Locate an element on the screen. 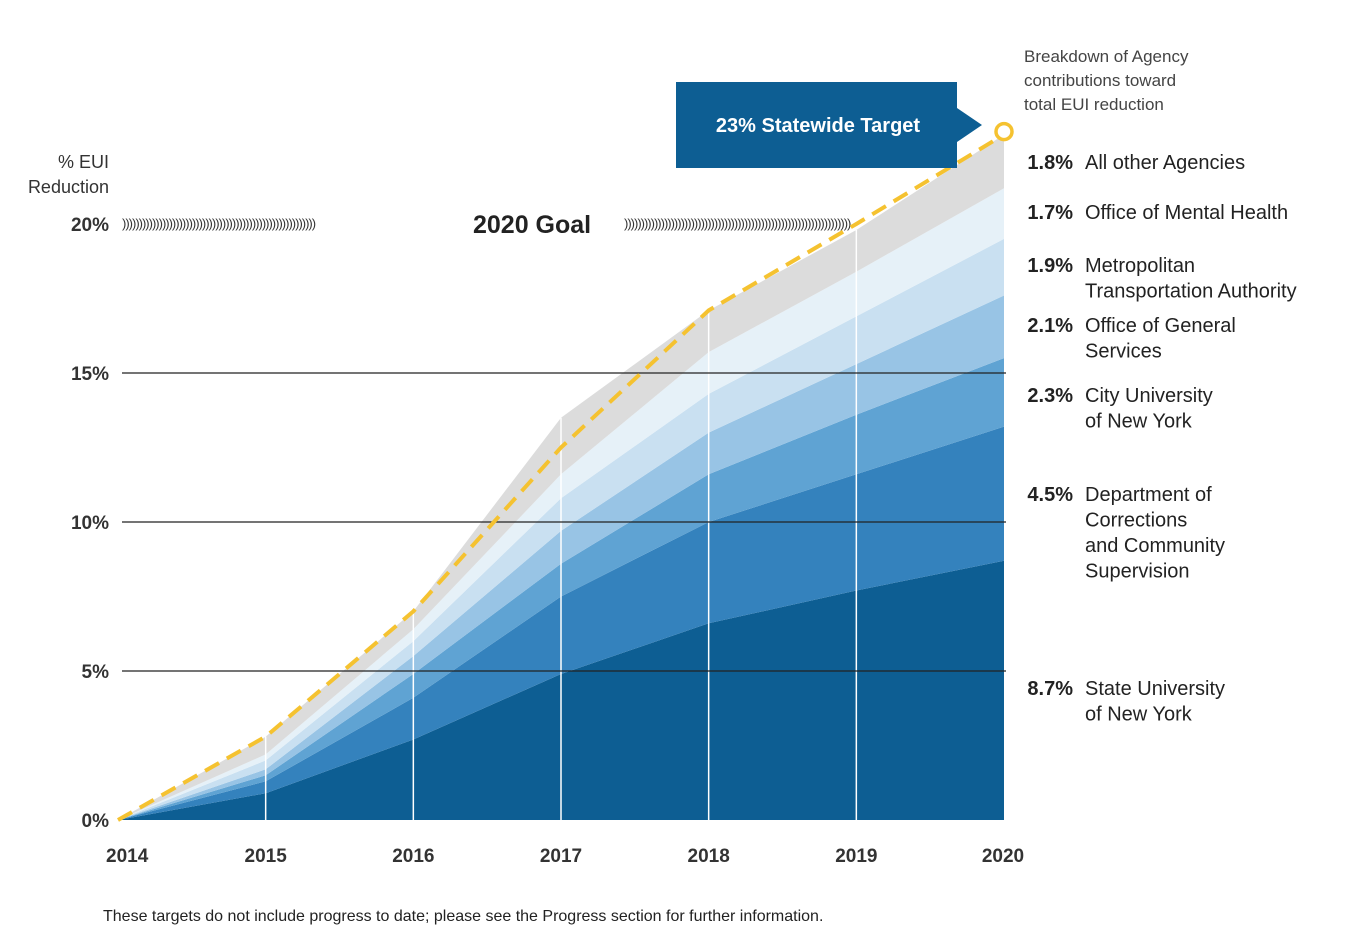 This screenshot has width=1350, height=938. breakdown-title-line: total EUI reduction is located at coordinates (1094, 104).